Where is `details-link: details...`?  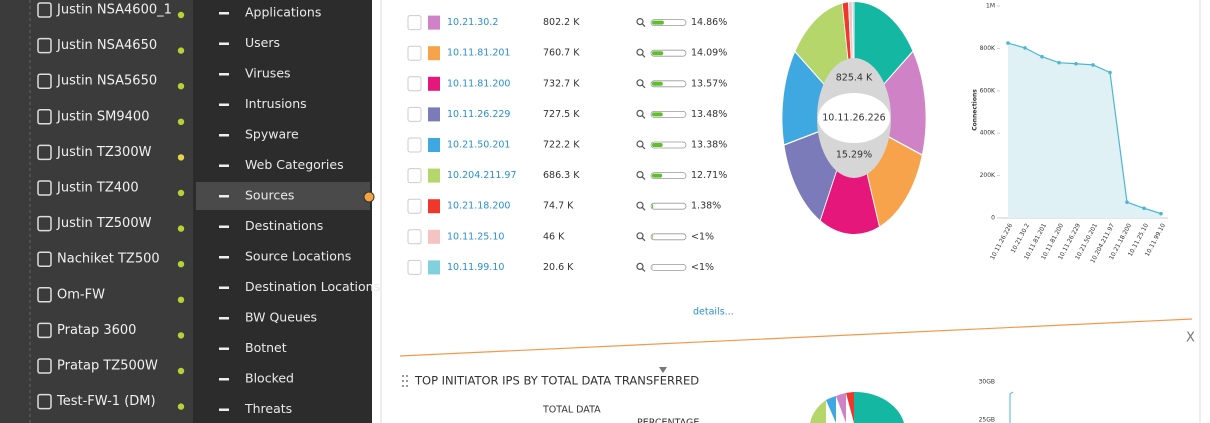 details-link: details... is located at coordinates (713, 312).